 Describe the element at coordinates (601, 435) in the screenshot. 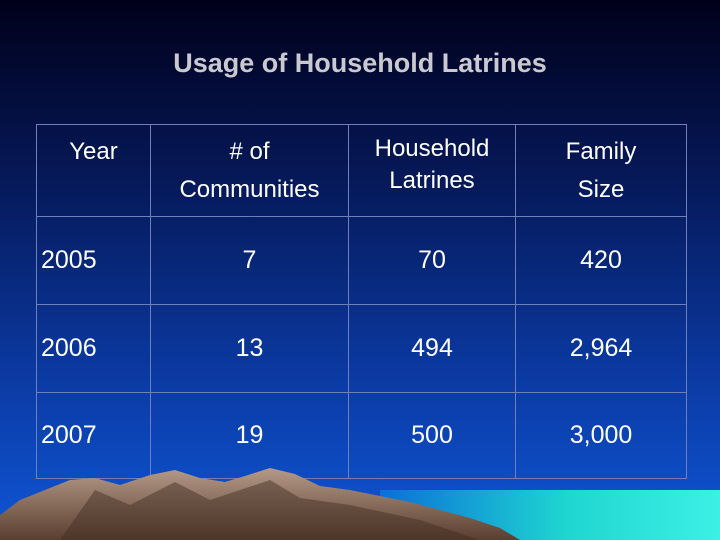

I see `cell-family-size: 3,000` at that location.